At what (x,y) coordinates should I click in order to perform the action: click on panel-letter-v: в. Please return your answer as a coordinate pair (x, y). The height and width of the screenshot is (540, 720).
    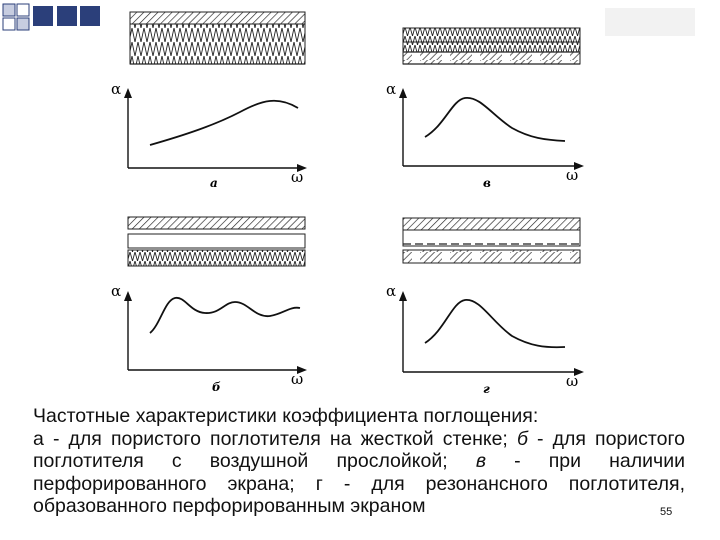
    Looking at the image, I should click on (487, 183).